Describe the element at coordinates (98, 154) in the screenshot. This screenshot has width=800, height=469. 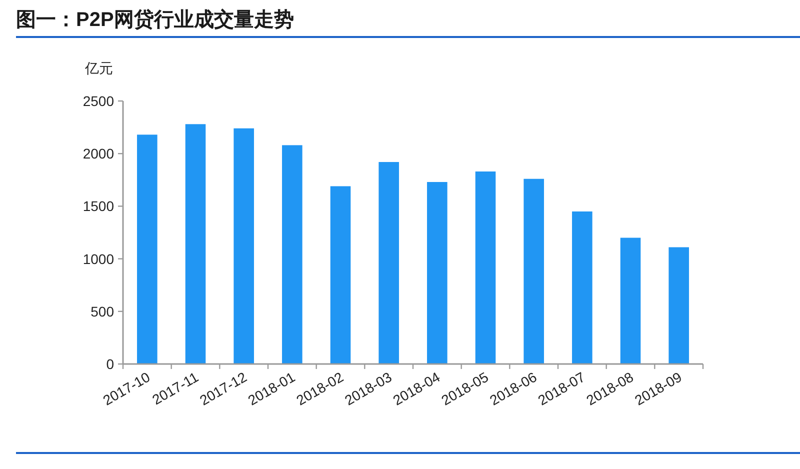
I see `y-tick-label: 2000` at that location.